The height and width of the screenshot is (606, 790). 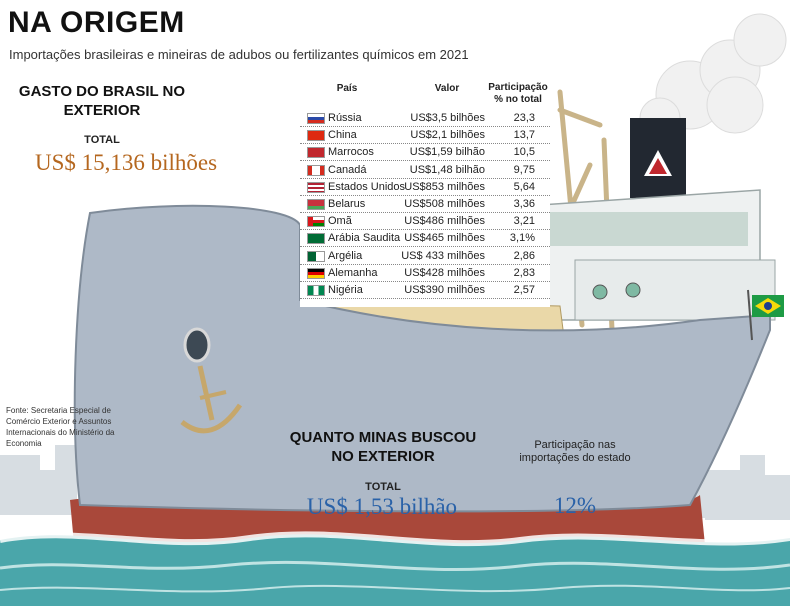 What do you see at coordinates (447, 152) in the screenshot?
I see `row-value: US$1,59 bilhão` at bounding box center [447, 152].